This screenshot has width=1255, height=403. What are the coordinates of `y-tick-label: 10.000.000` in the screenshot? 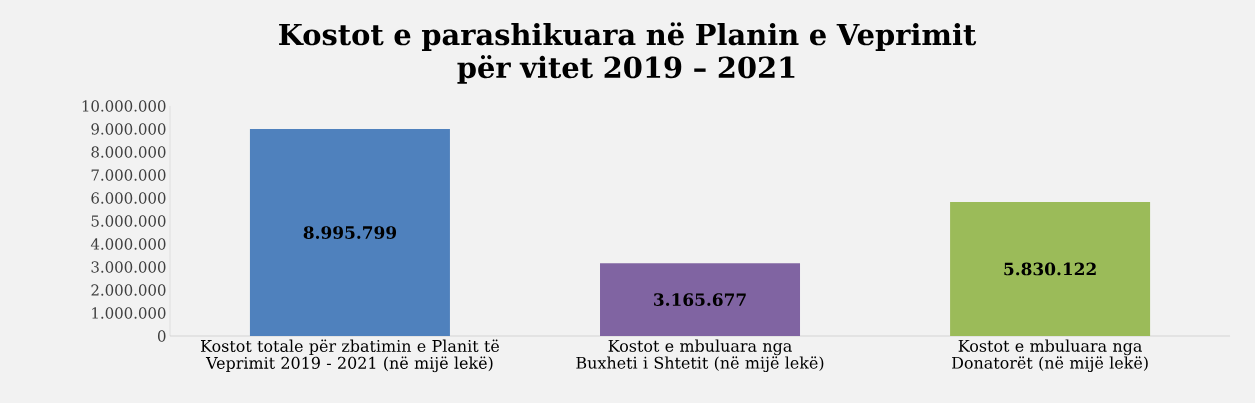 It's located at (124, 106).